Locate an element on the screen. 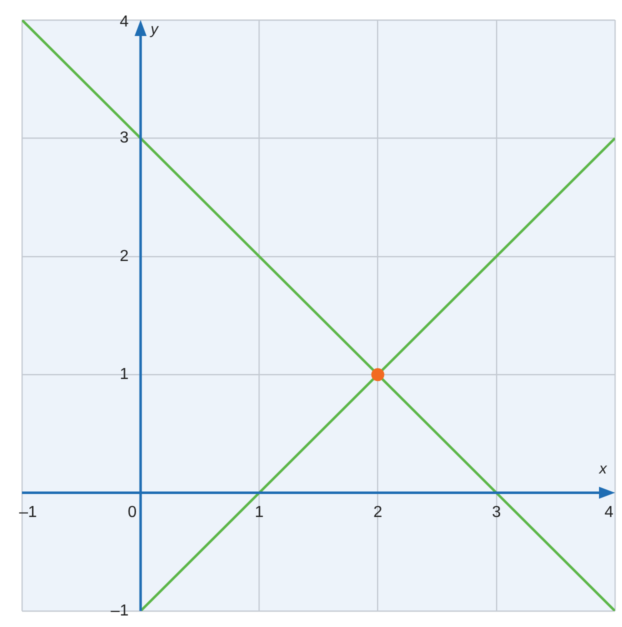 The width and height of the screenshot is (622, 627). y-tick-label: 3 is located at coordinates (124, 138).